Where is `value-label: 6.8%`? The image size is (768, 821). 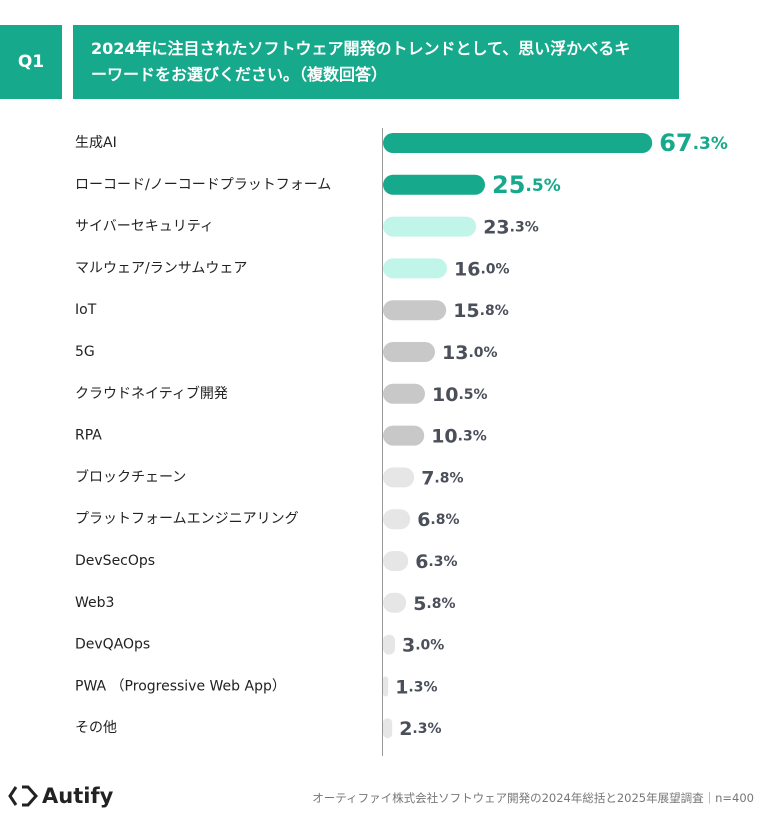 value-label: 6.8% is located at coordinates (438, 520).